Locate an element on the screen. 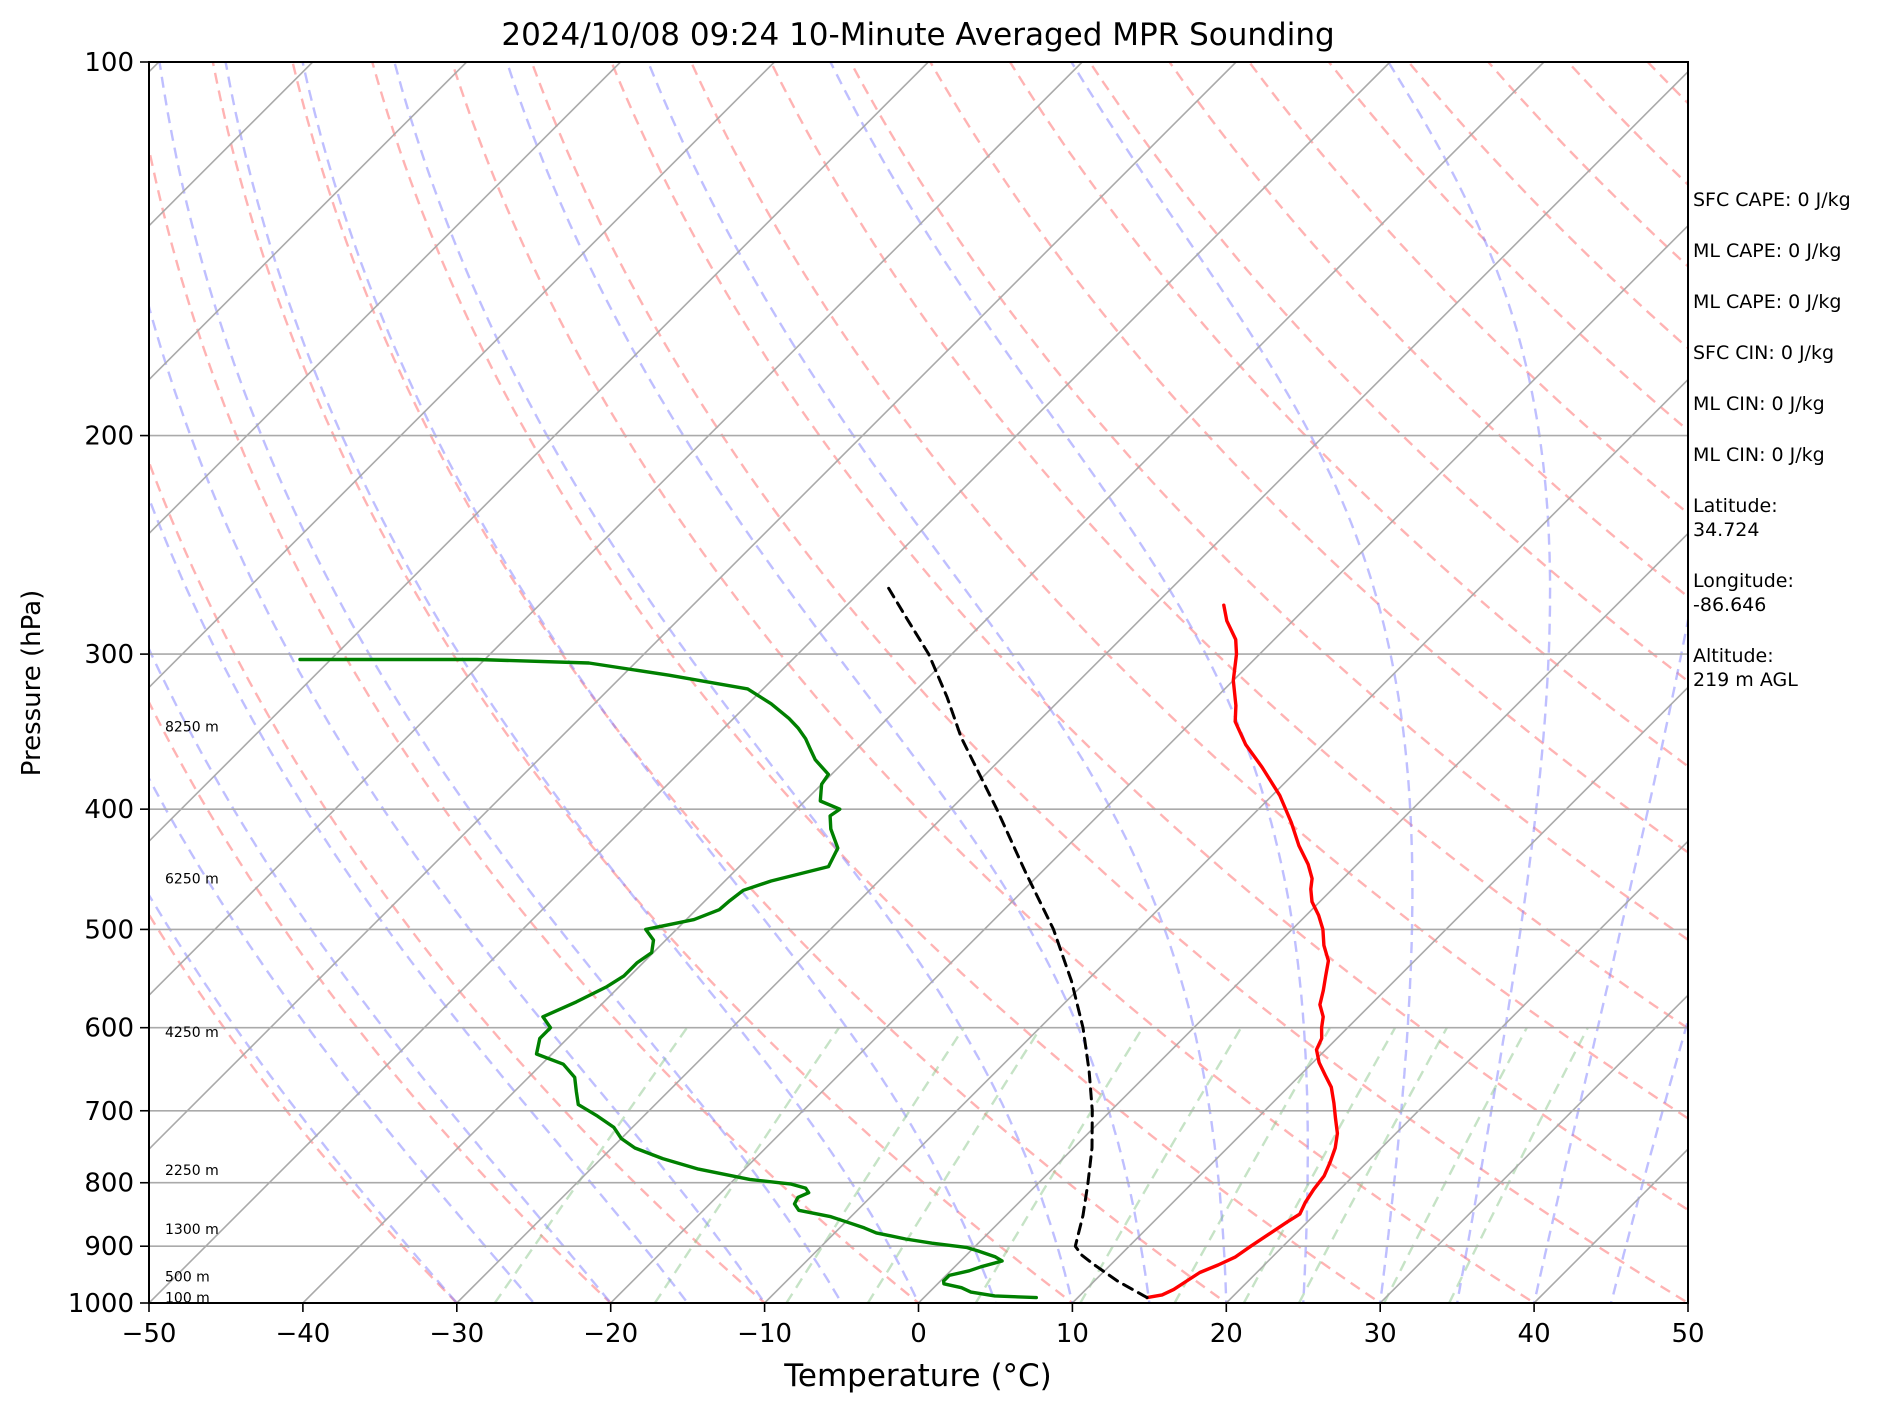  y-axis-label: Pressure (hPa) is located at coordinates (32, 683).